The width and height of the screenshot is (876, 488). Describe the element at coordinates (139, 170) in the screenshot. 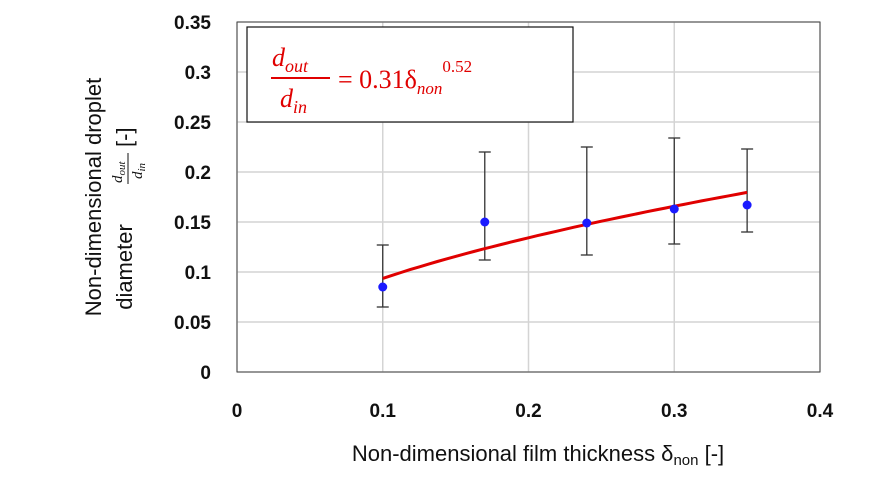

I see `y-axis-frac-den: din` at that location.